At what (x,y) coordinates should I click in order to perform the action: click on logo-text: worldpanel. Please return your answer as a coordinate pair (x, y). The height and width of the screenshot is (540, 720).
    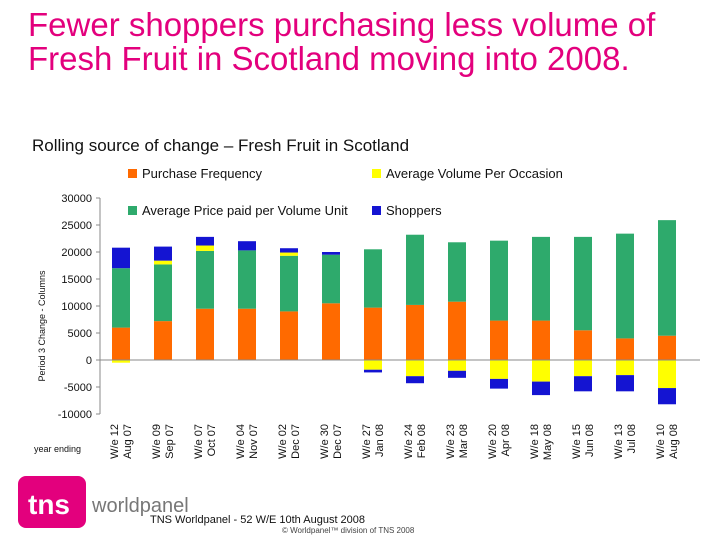
    Looking at the image, I should click on (140, 506).